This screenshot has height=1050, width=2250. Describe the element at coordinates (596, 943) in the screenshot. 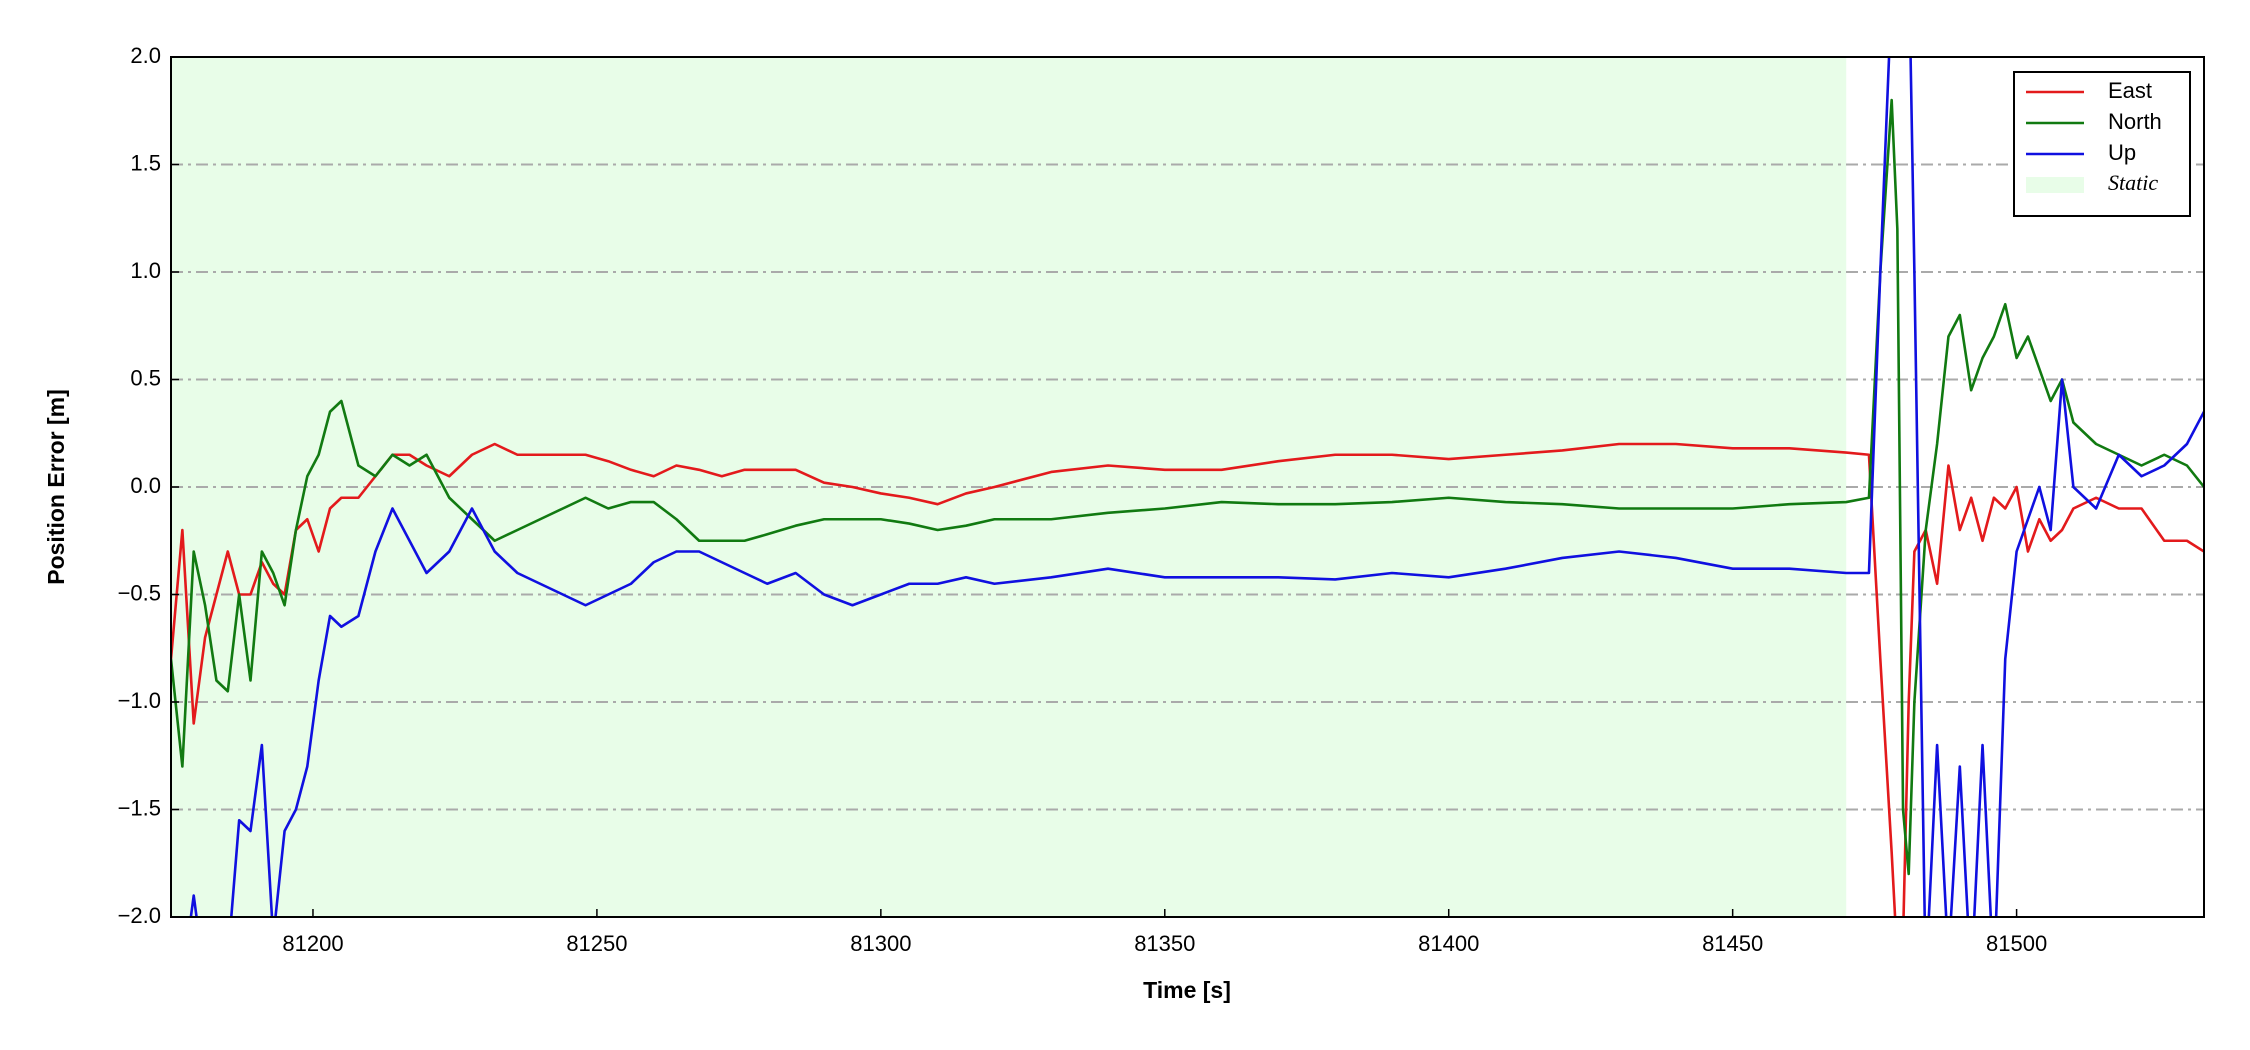

I see `x-tick-label: 81250` at that location.